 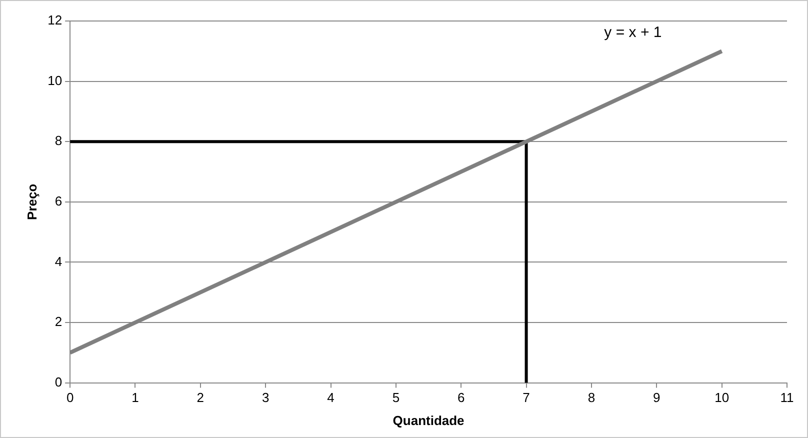 I want to click on x-tick-label: 10, so click(x=722, y=398).